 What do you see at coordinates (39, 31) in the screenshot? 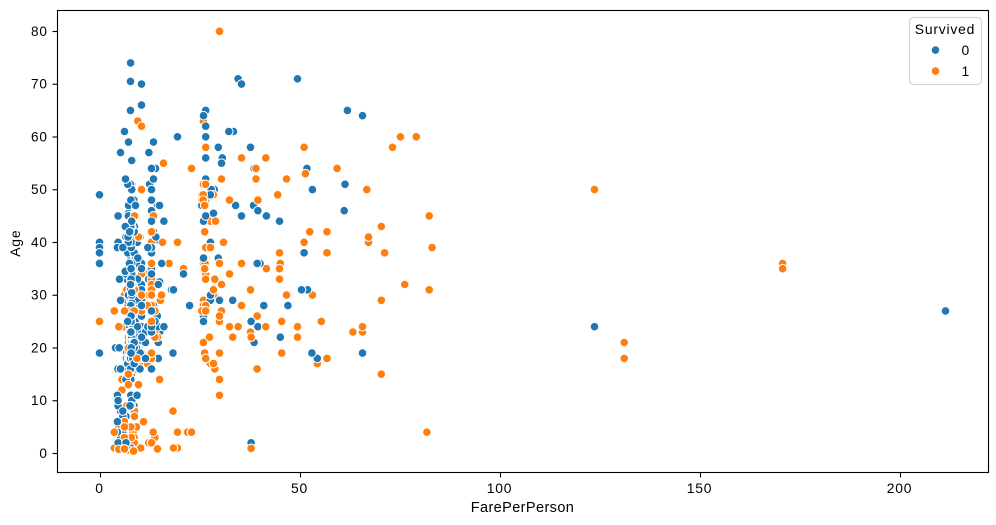
I see `svg-text: 80` at bounding box center [39, 31].